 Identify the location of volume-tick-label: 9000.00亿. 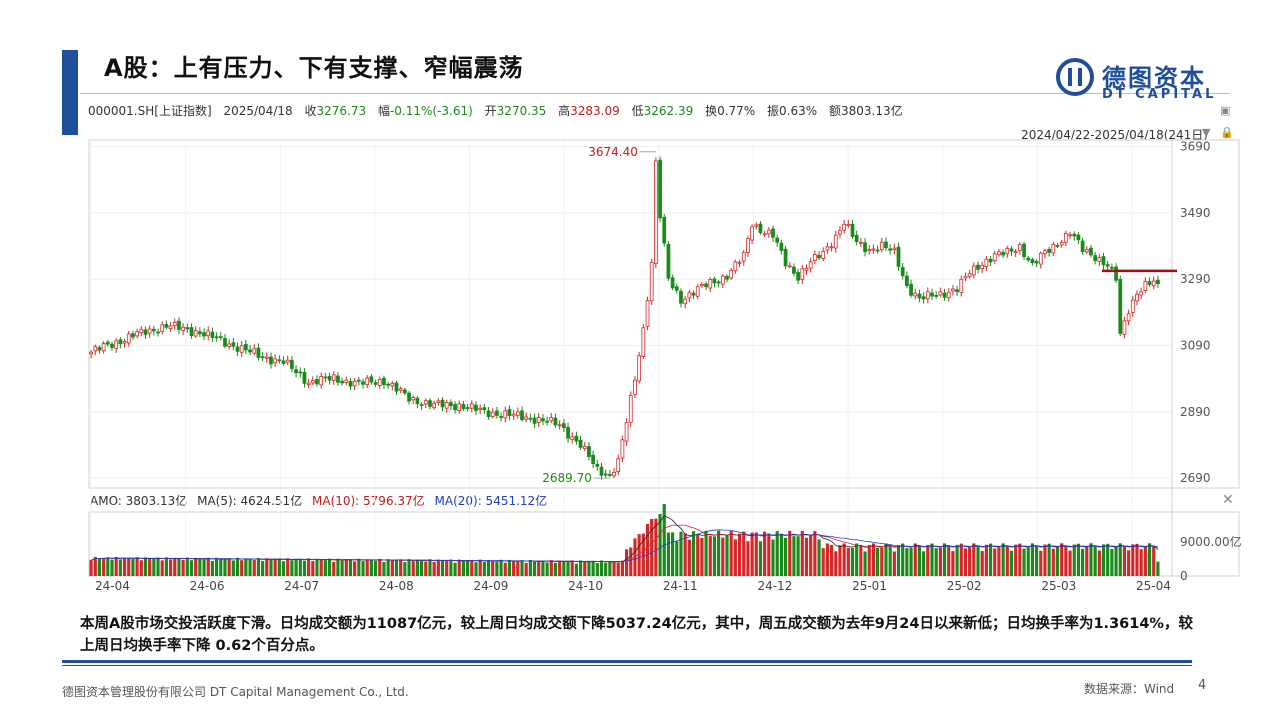
(1211, 541).